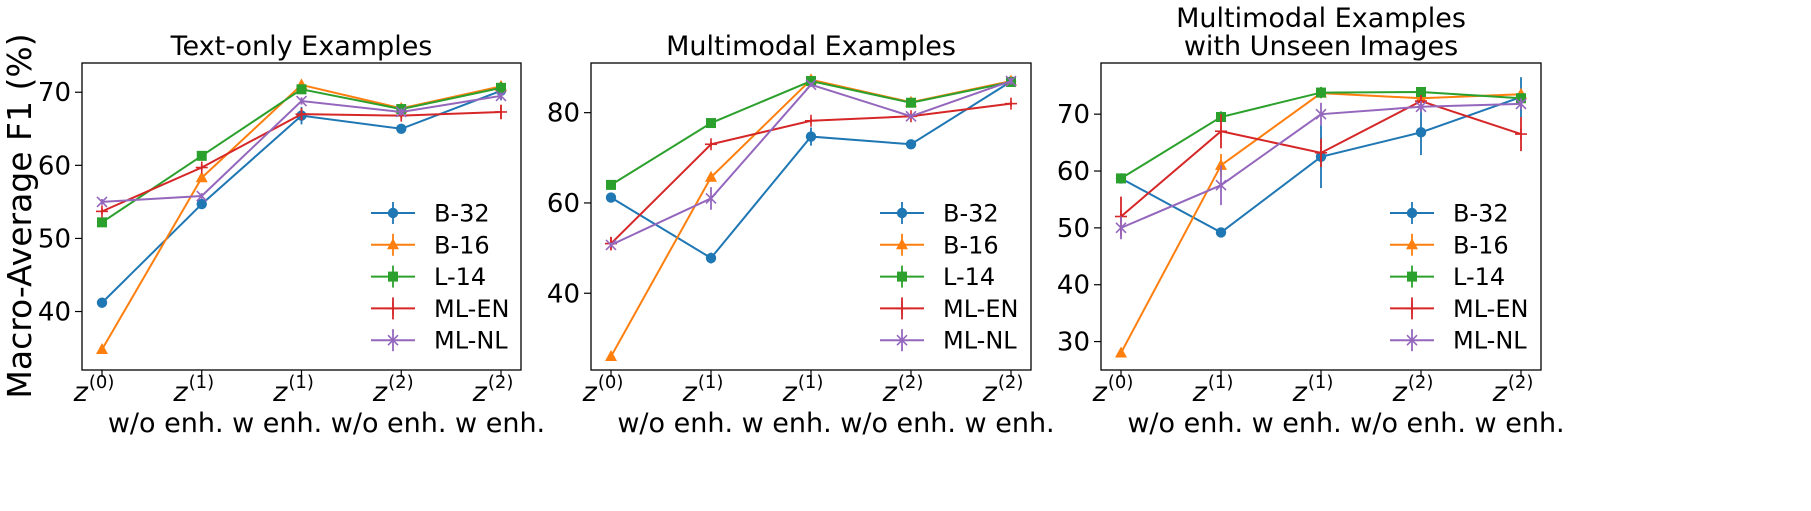 This screenshot has width=1811, height=511. Describe the element at coordinates (1073, 229) in the screenshot. I see `y-tick-label: 50` at that location.